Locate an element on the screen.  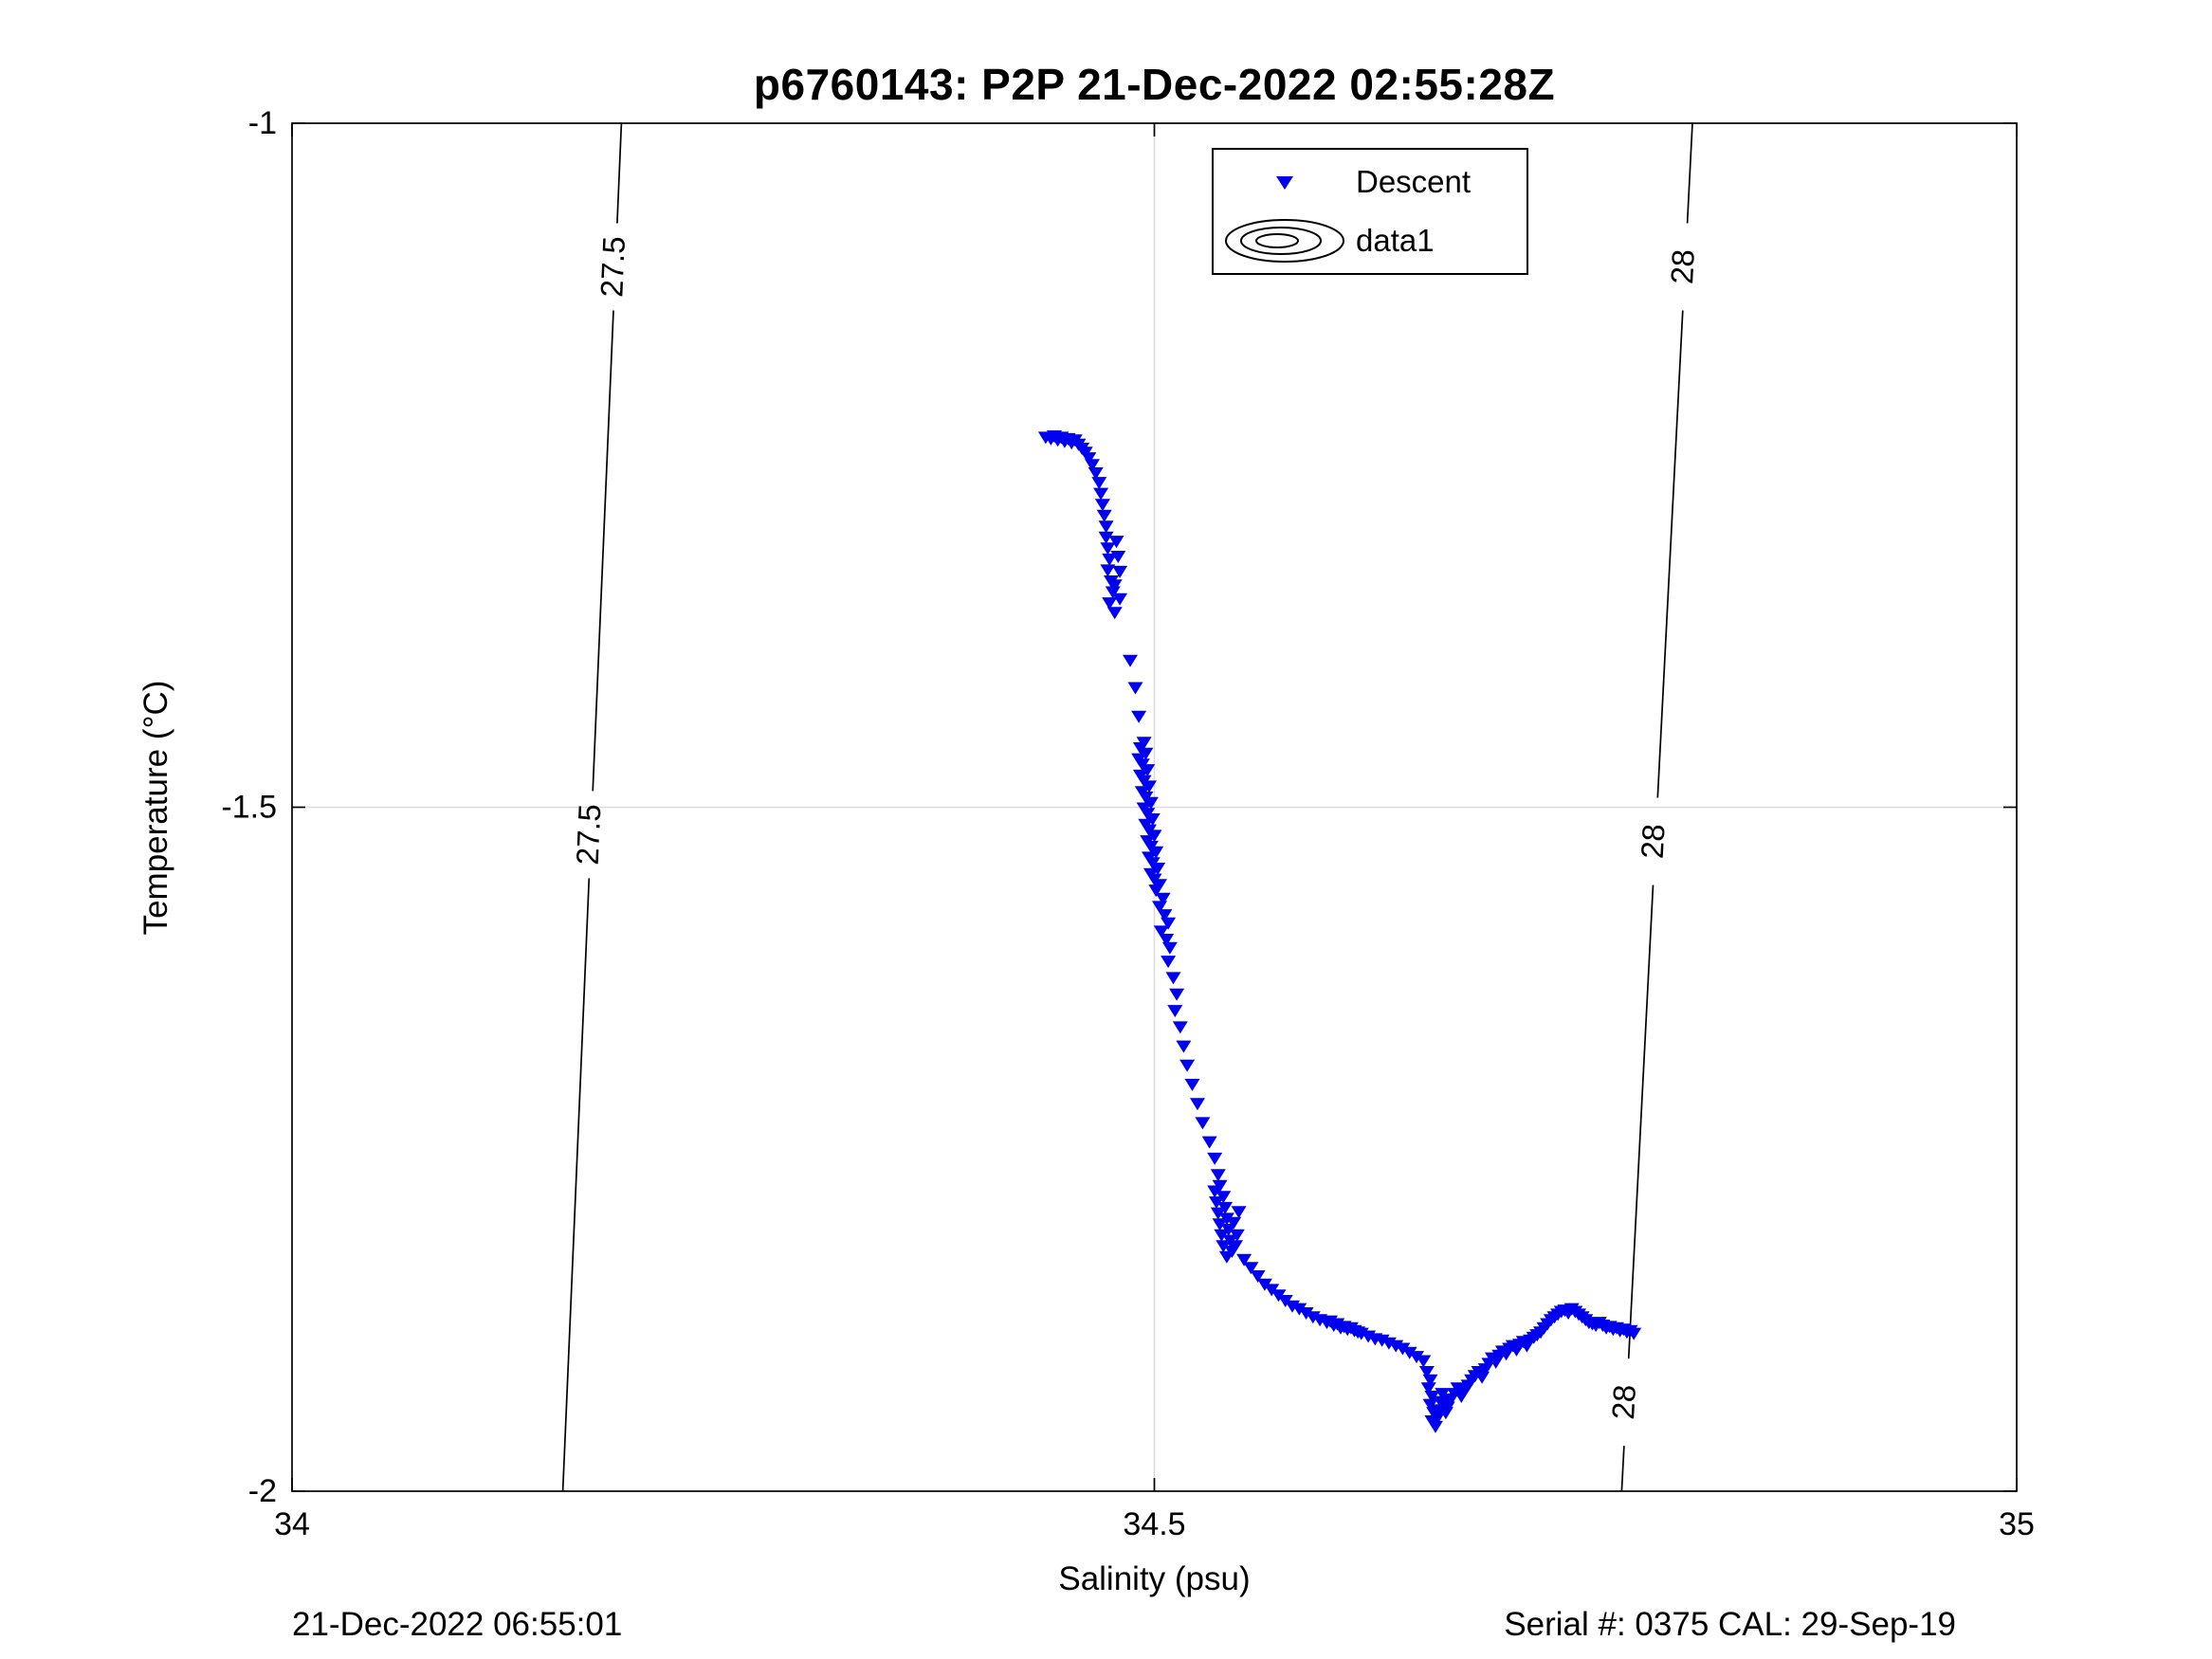
y-tick-label: -2 is located at coordinates (262, 1491).